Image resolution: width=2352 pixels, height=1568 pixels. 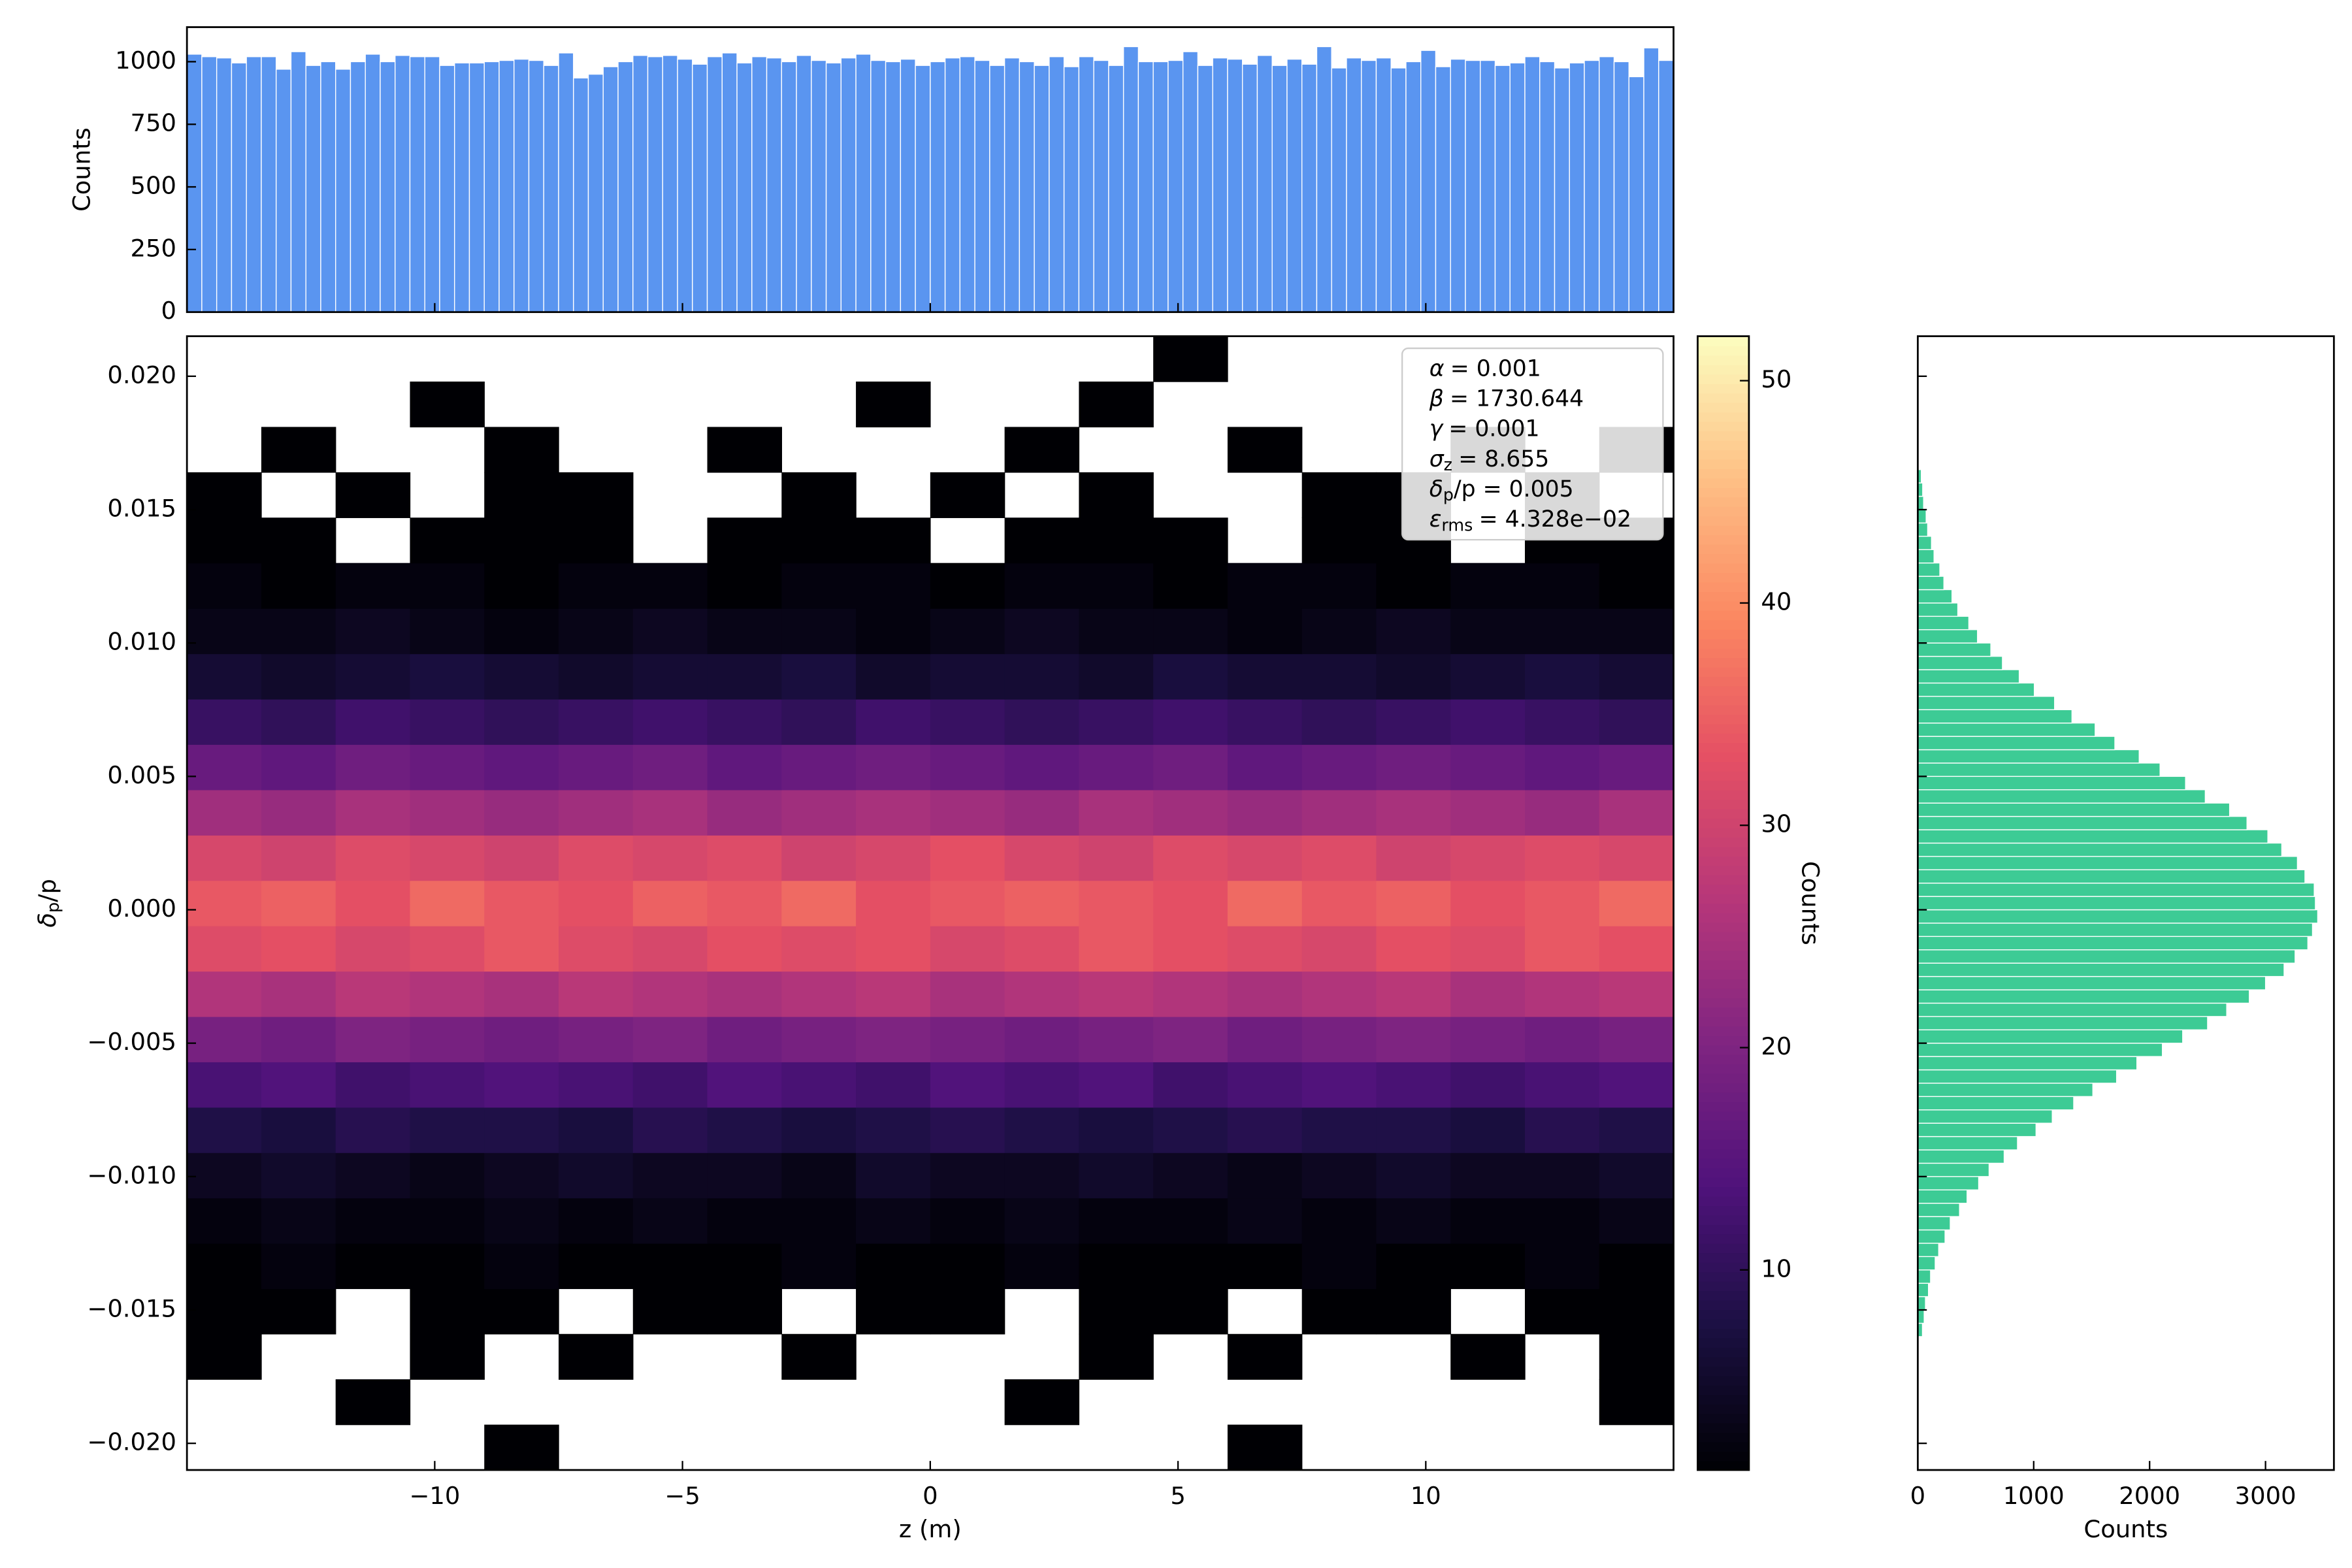 What do you see at coordinates (930, 170) in the screenshot?
I see `axes-frame` at bounding box center [930, 170].